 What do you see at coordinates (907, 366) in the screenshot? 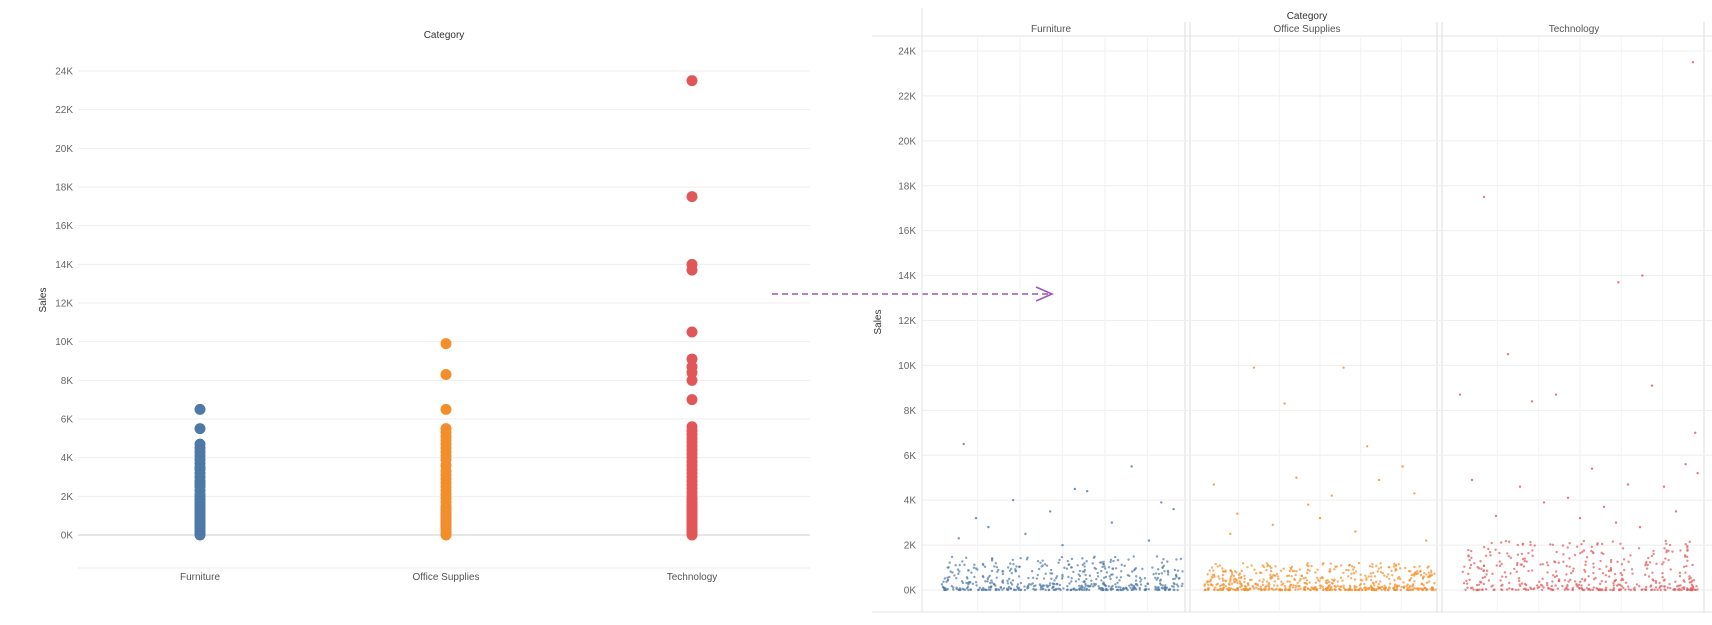
I see `right-y-tick-label: 10K` at bounding box center [907, 366].